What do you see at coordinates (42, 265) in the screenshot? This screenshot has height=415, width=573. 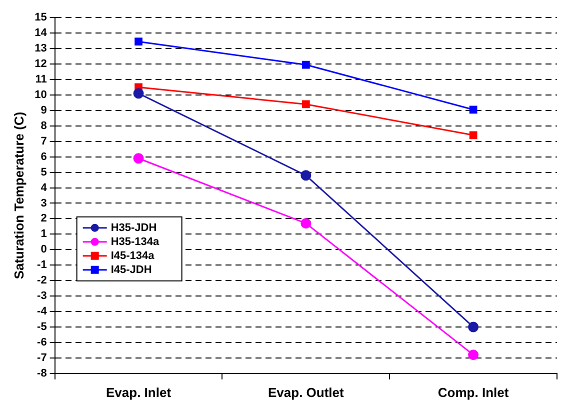 I see `y-tick-label: -1` at bounding box center [42, 265].